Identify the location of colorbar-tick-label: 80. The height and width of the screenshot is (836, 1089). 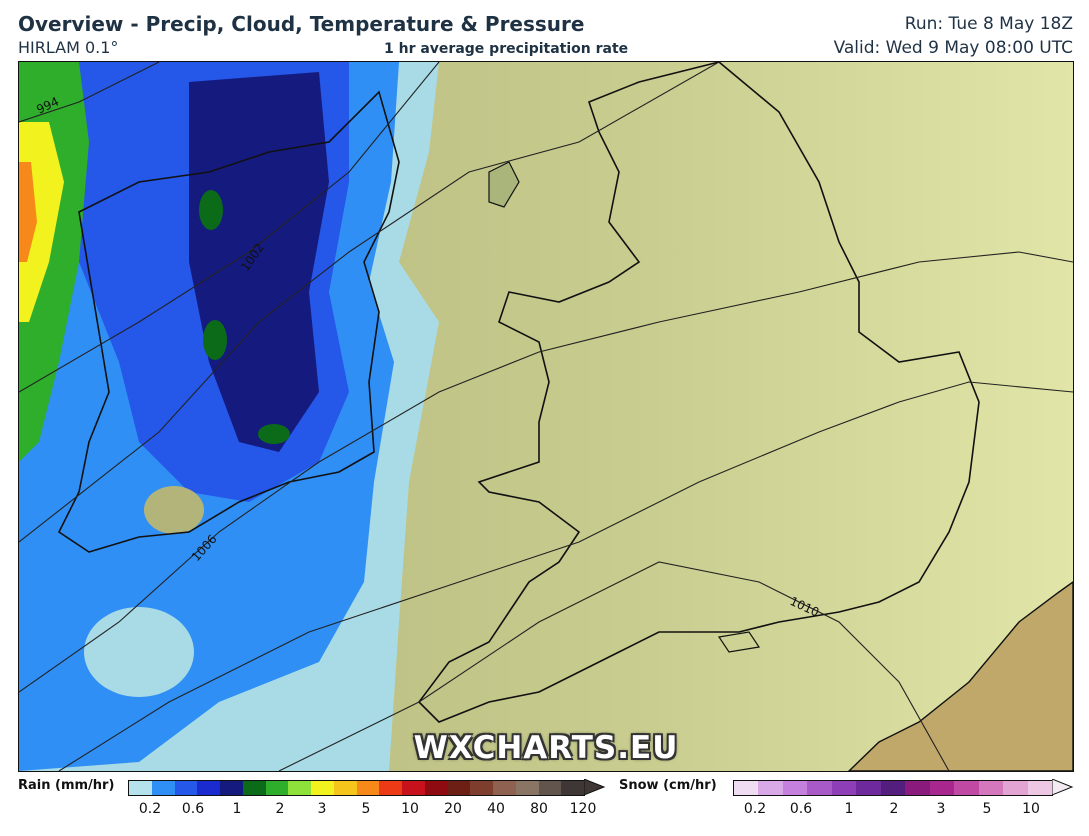
(539, 809).